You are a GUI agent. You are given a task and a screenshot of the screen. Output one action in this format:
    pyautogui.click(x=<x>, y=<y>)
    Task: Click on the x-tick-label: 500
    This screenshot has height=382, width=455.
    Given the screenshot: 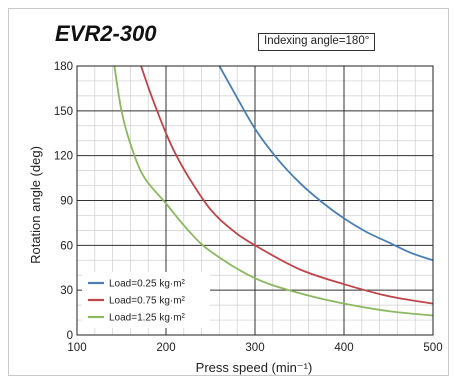 What is the action you would take?
    pyautogui.click(x=432, y=348)
    